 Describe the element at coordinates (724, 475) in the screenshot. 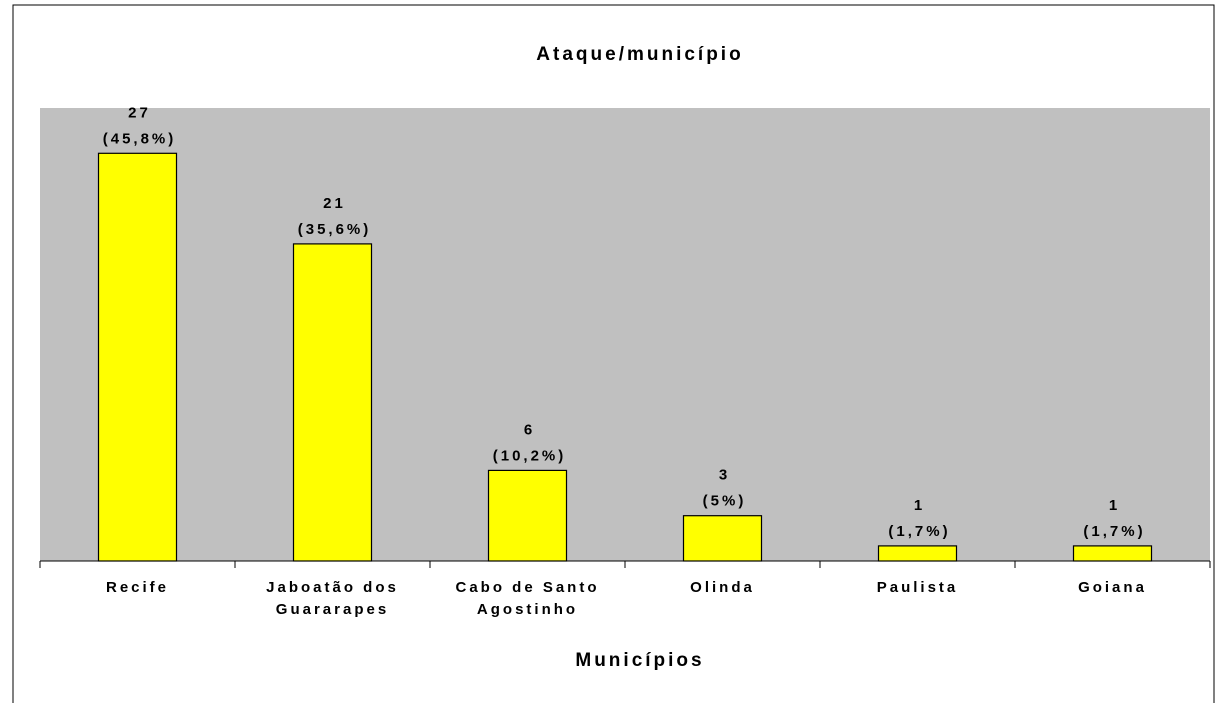

I see `value-label: 3` at that location.